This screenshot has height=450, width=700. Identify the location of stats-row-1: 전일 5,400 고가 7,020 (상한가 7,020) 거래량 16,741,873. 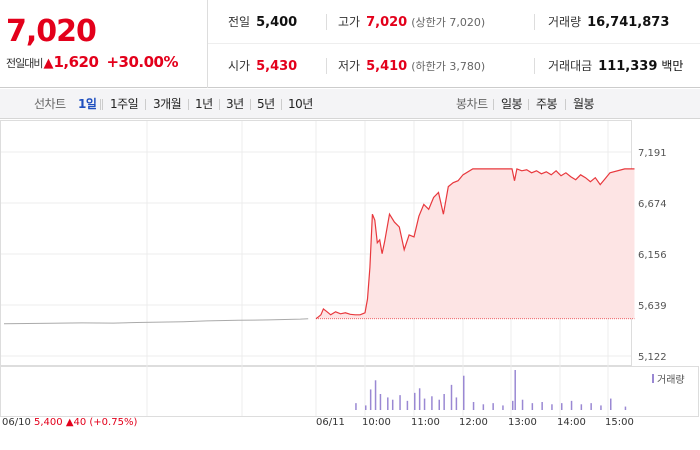
(454, 22).